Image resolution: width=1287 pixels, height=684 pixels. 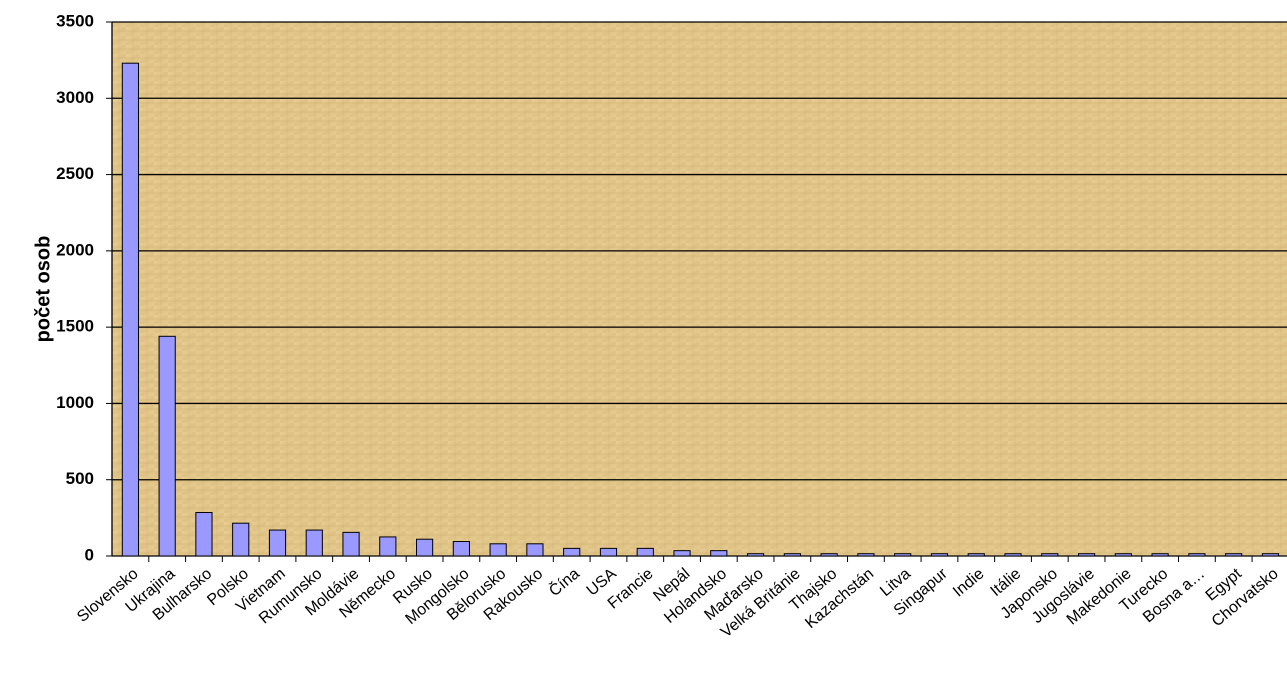 I want to click on y-tick-label: 3000, so click(x=75, y=97).